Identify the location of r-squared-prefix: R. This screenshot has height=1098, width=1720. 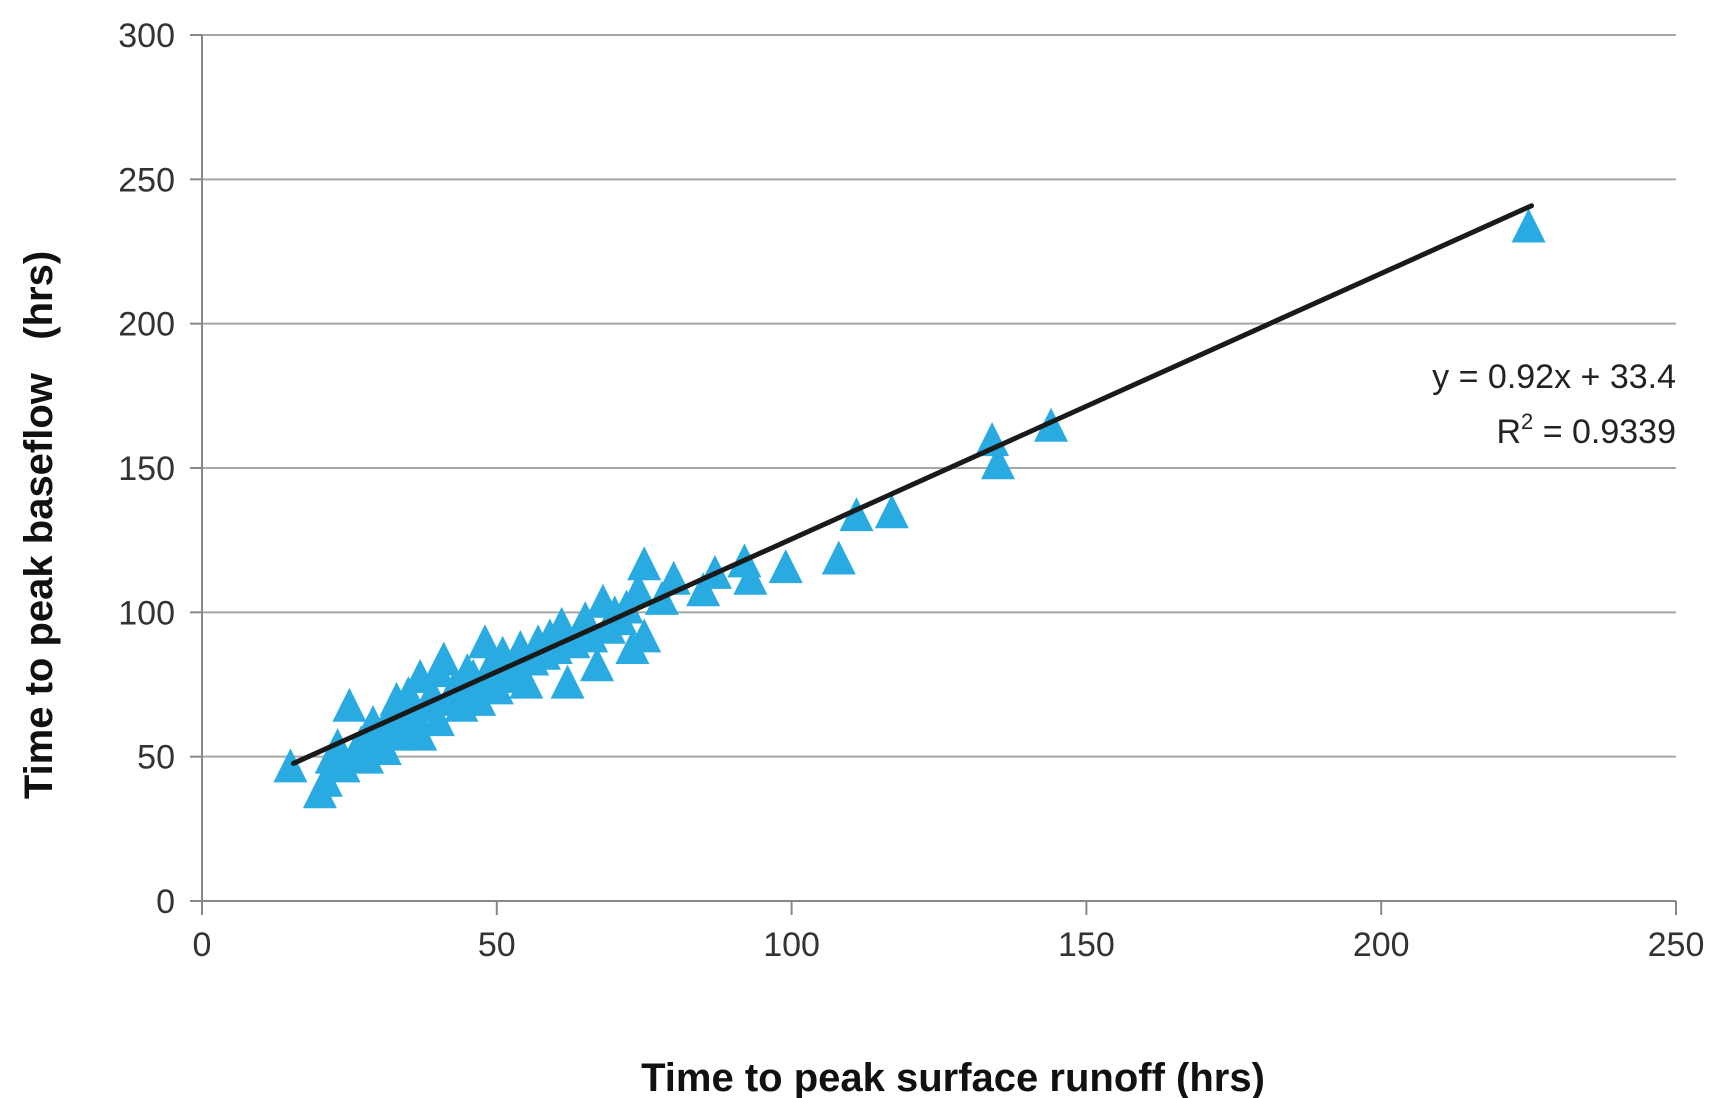
(1508, 432).